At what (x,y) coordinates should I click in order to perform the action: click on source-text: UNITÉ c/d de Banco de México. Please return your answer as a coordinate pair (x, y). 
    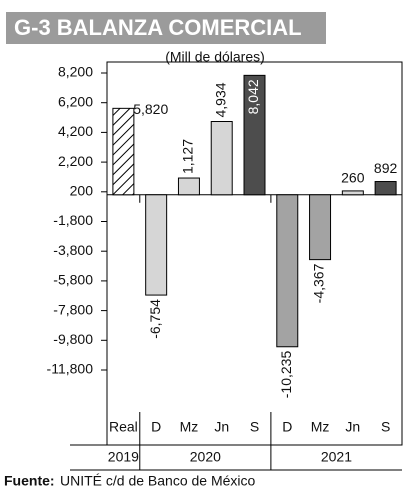
    Looking at the image, I should click on (158, 481).